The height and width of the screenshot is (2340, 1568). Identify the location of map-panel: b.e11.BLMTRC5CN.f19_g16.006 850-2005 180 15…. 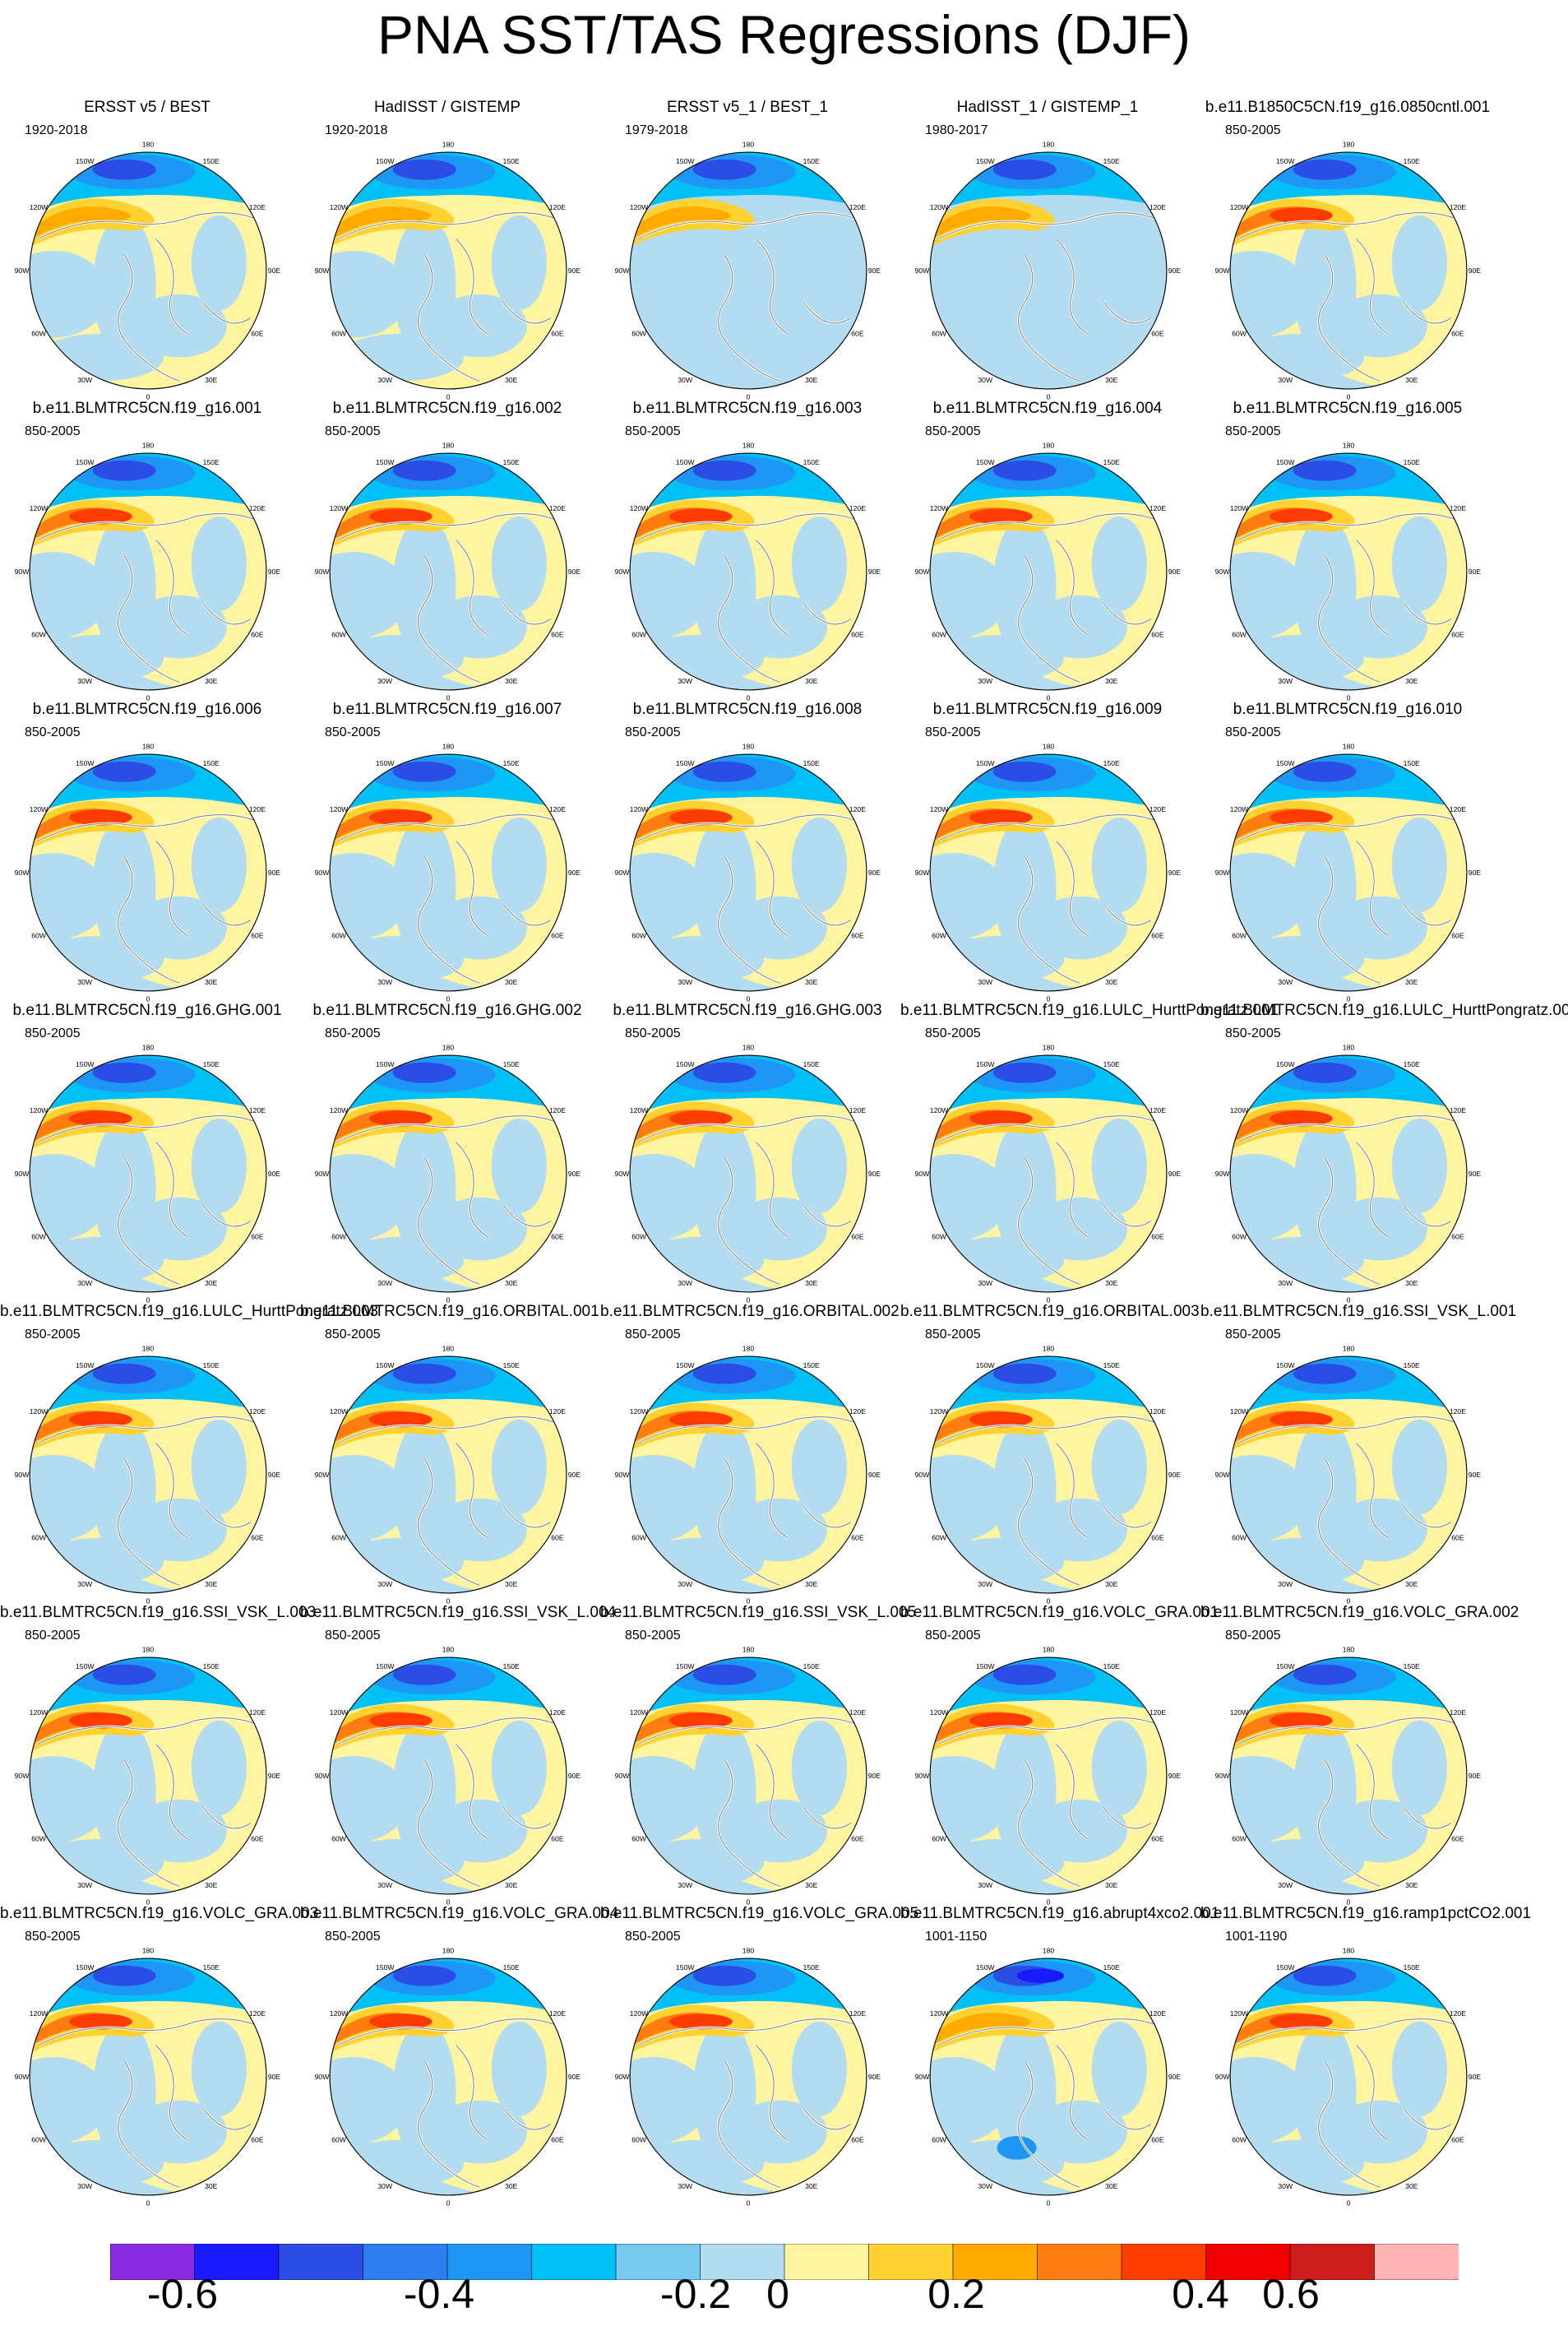
(147, 853).